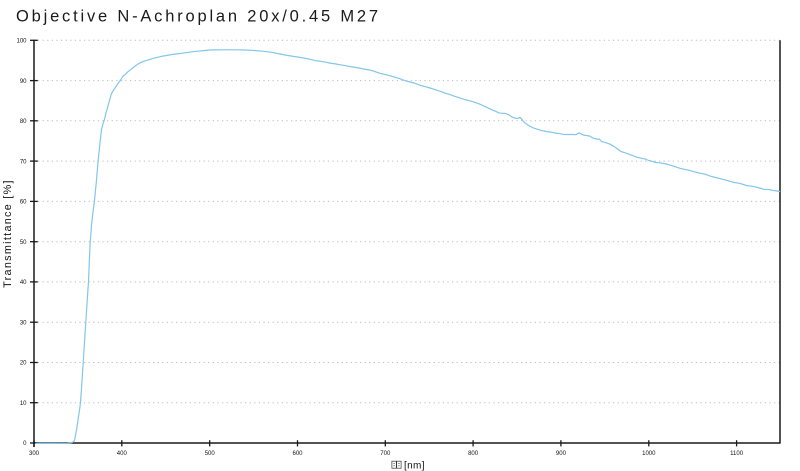 This screenshot has height=471, width=800. Describe the element at coordinates (385, 454) in the screenshot. I see `svg-text: 700` at that location.